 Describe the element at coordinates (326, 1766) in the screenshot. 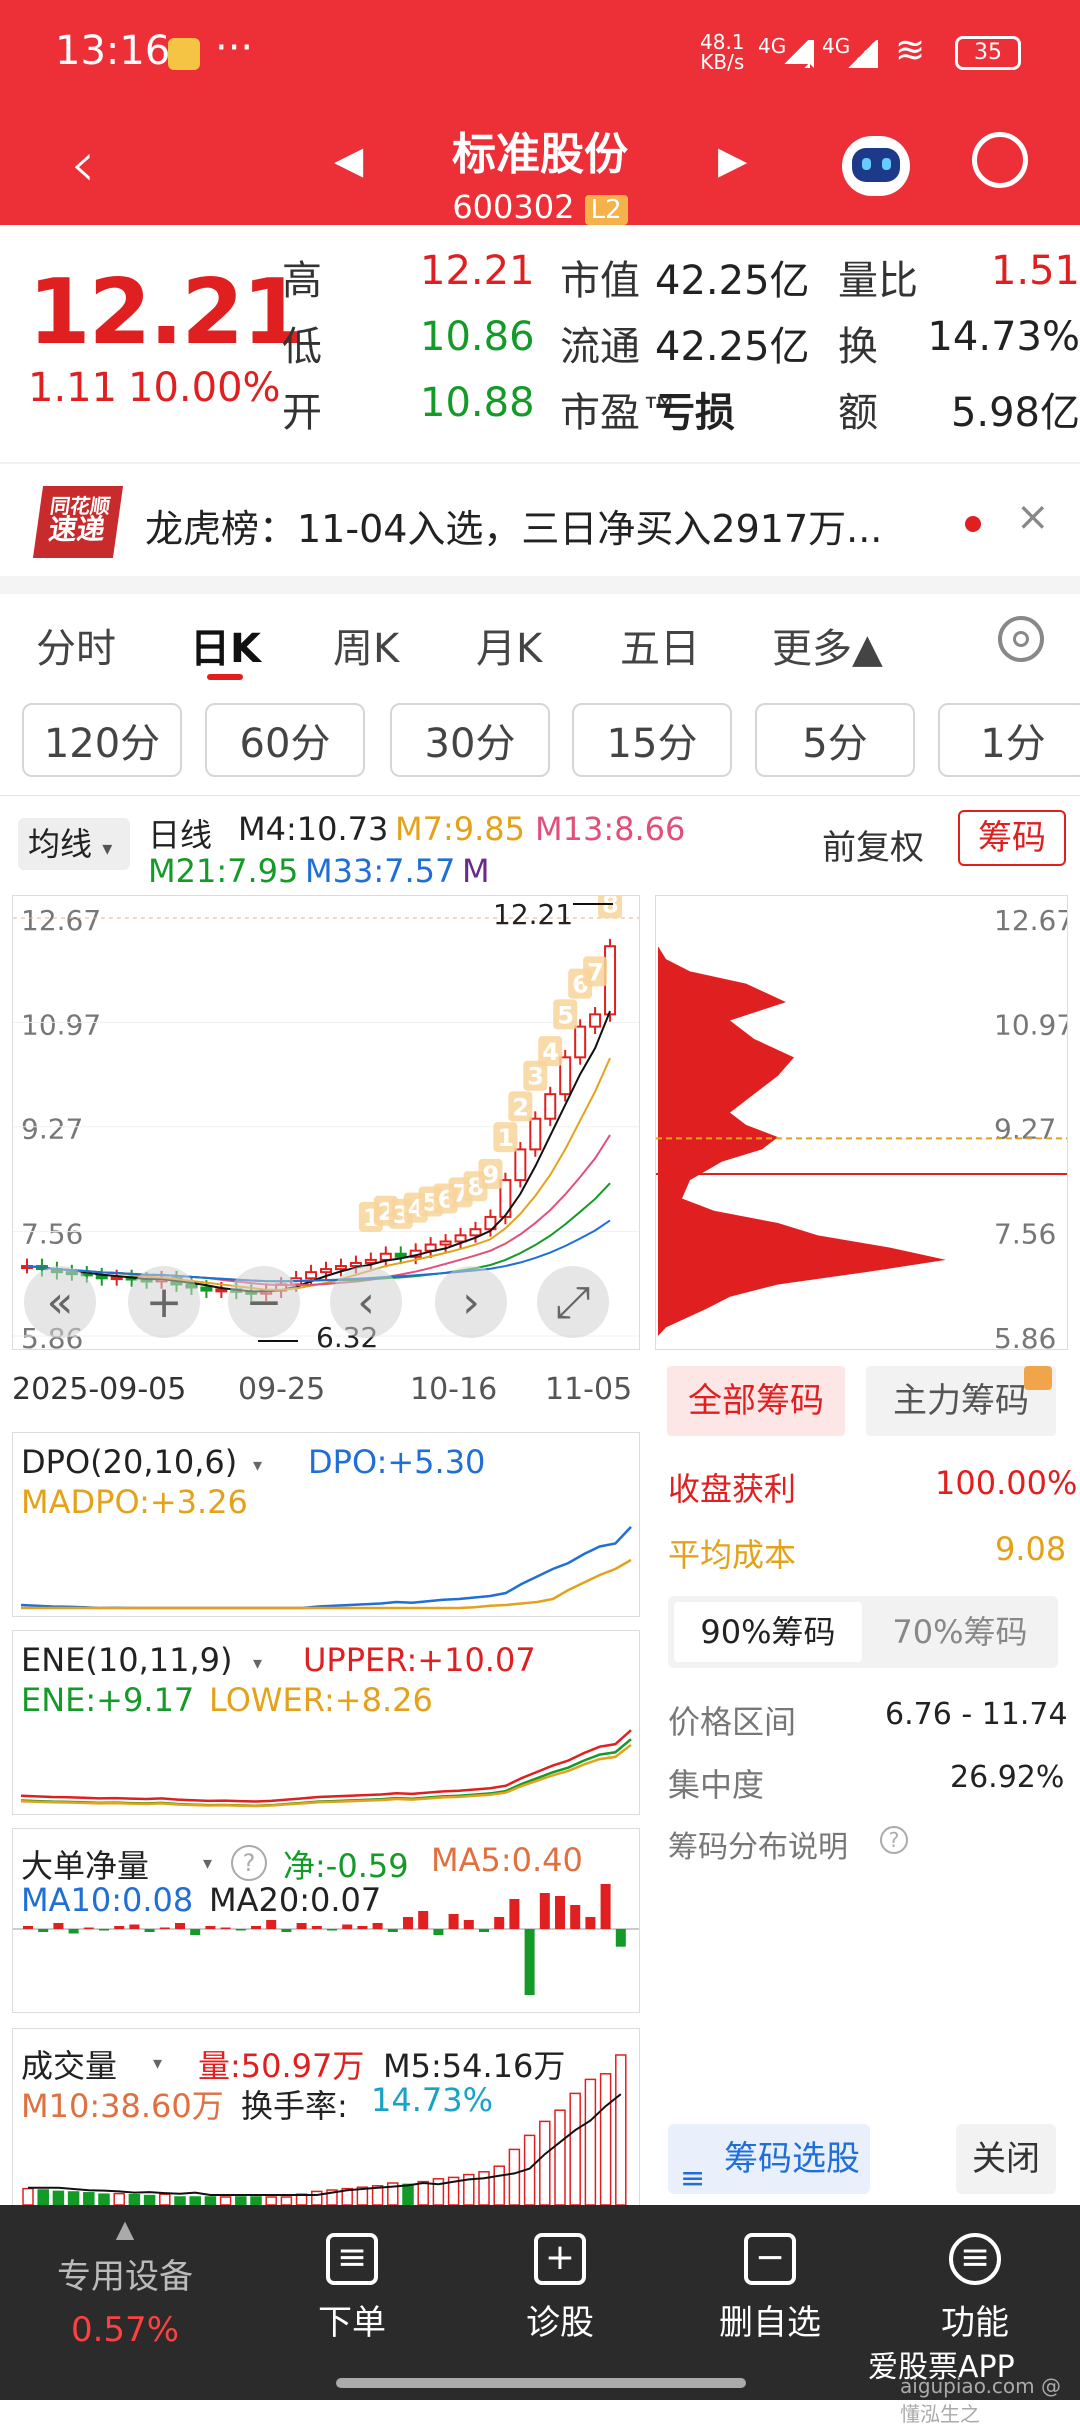

I see `indicator-line` at that location.